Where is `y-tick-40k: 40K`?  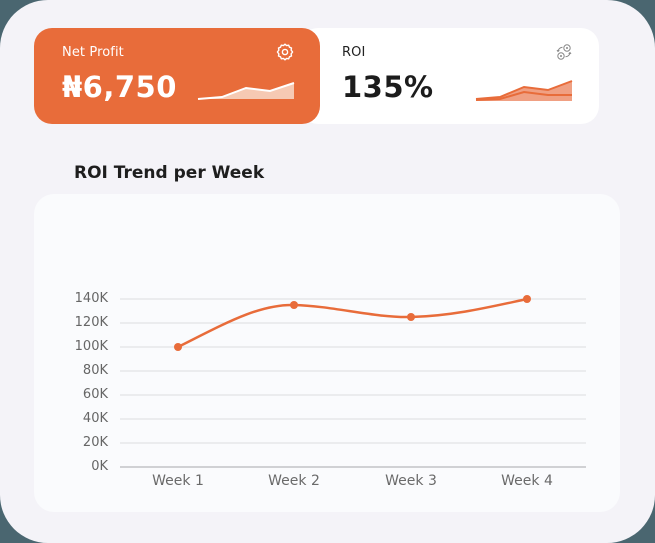 y-tick-40k: 40K is located at coordinates (95, 418).